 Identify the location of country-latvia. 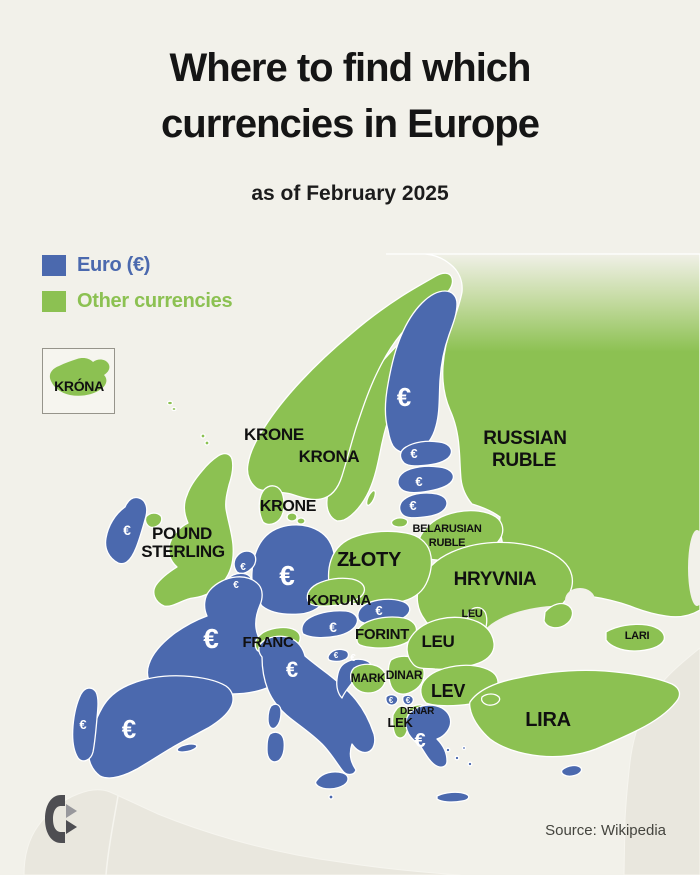
(426, 479).